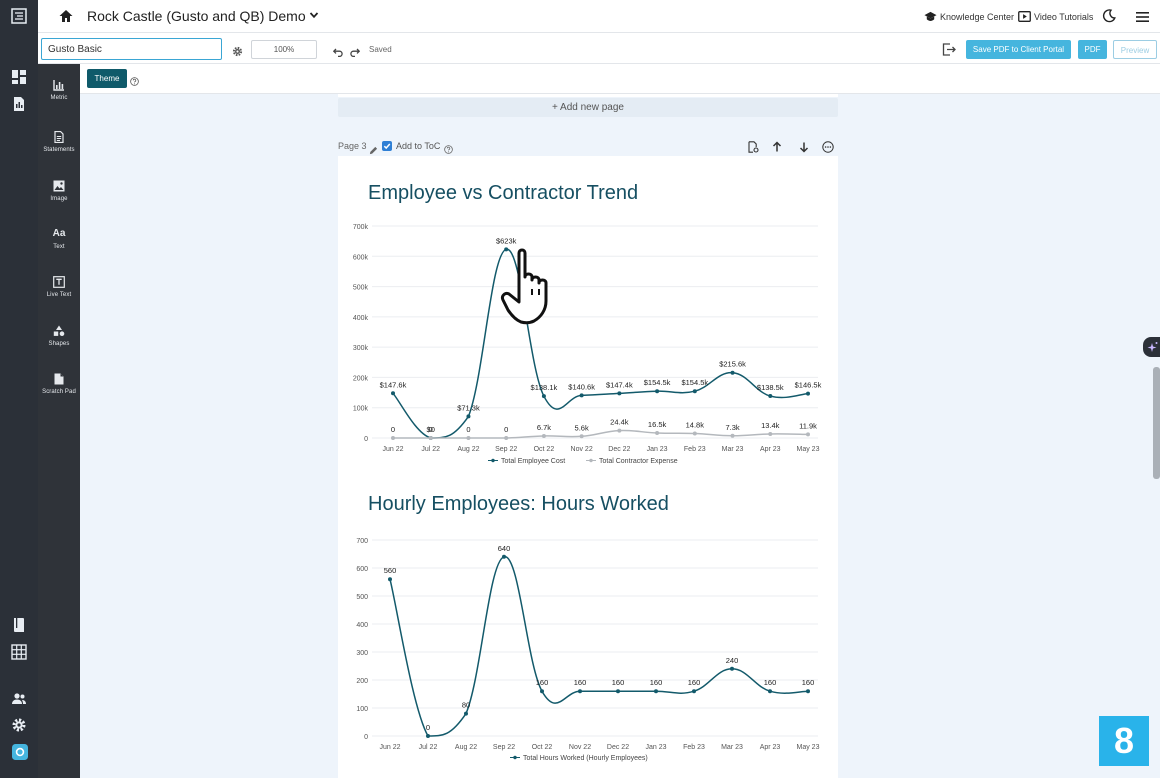 Image resolution: width=1160 pixels, height=778 pixels. I want to click on tool-image: Image, so click(59, 191).